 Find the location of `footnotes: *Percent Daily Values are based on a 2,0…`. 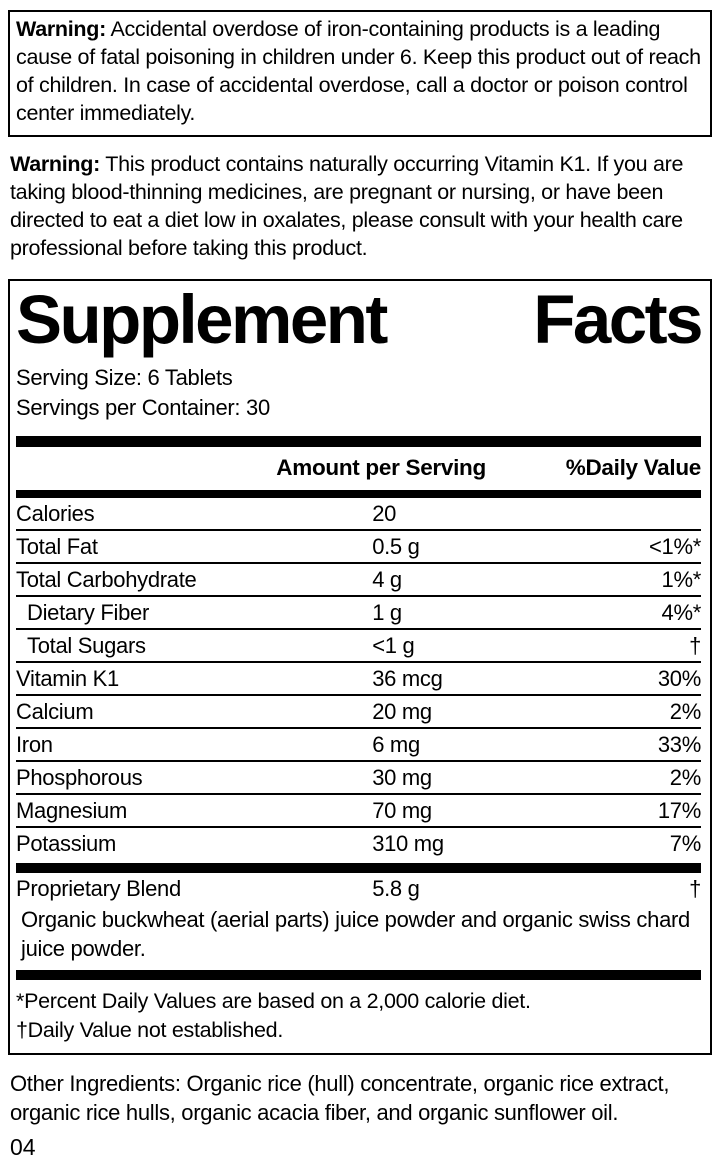

footnotes: *Percent Daily Values are based on a 2,0… is located at coordinates (358, 1012).